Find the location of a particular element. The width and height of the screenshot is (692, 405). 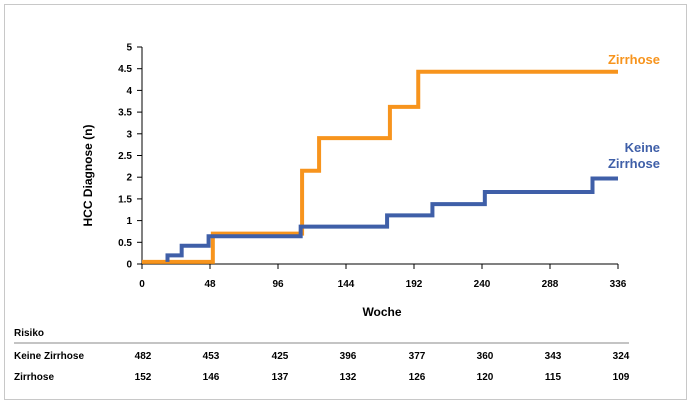

x-tick-label: 0 is located at coordinates (142, 284).